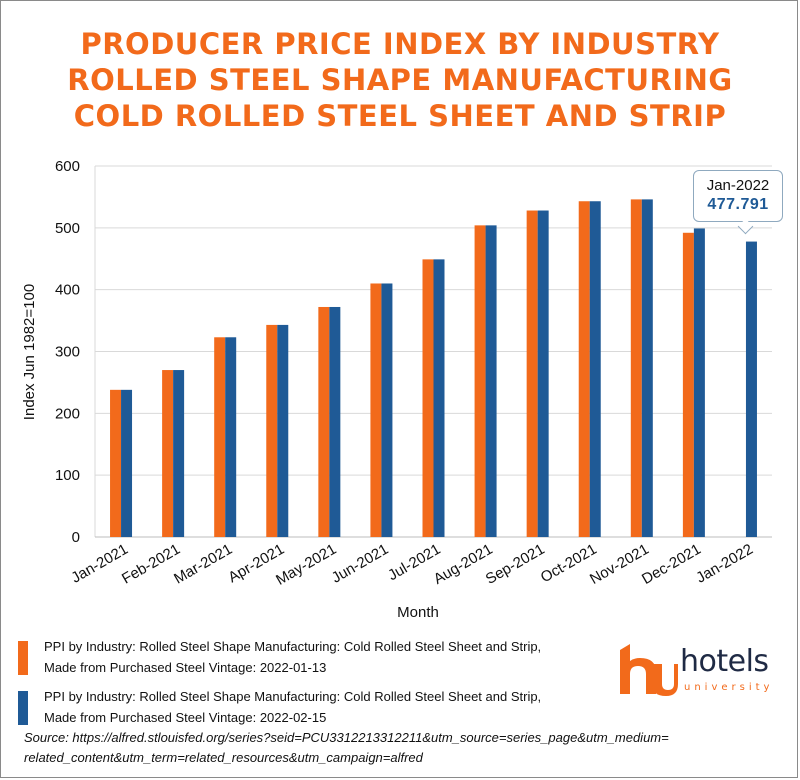 Image resolution: width=800 pixels, height=780 pixels. What do you see at coordinates (729, 687) in the screenshot?
I see `logo-subtitle: university` at bounding box center [729, 687].